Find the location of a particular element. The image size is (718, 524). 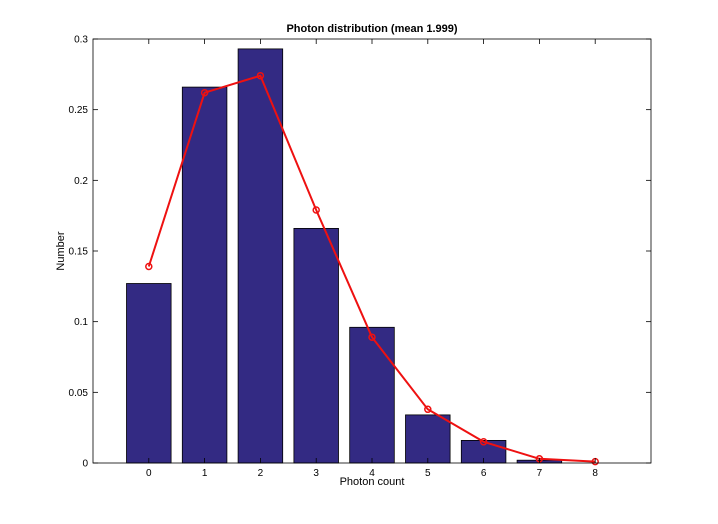

x-tick-label: 3 is located at coordinates (316, 473).